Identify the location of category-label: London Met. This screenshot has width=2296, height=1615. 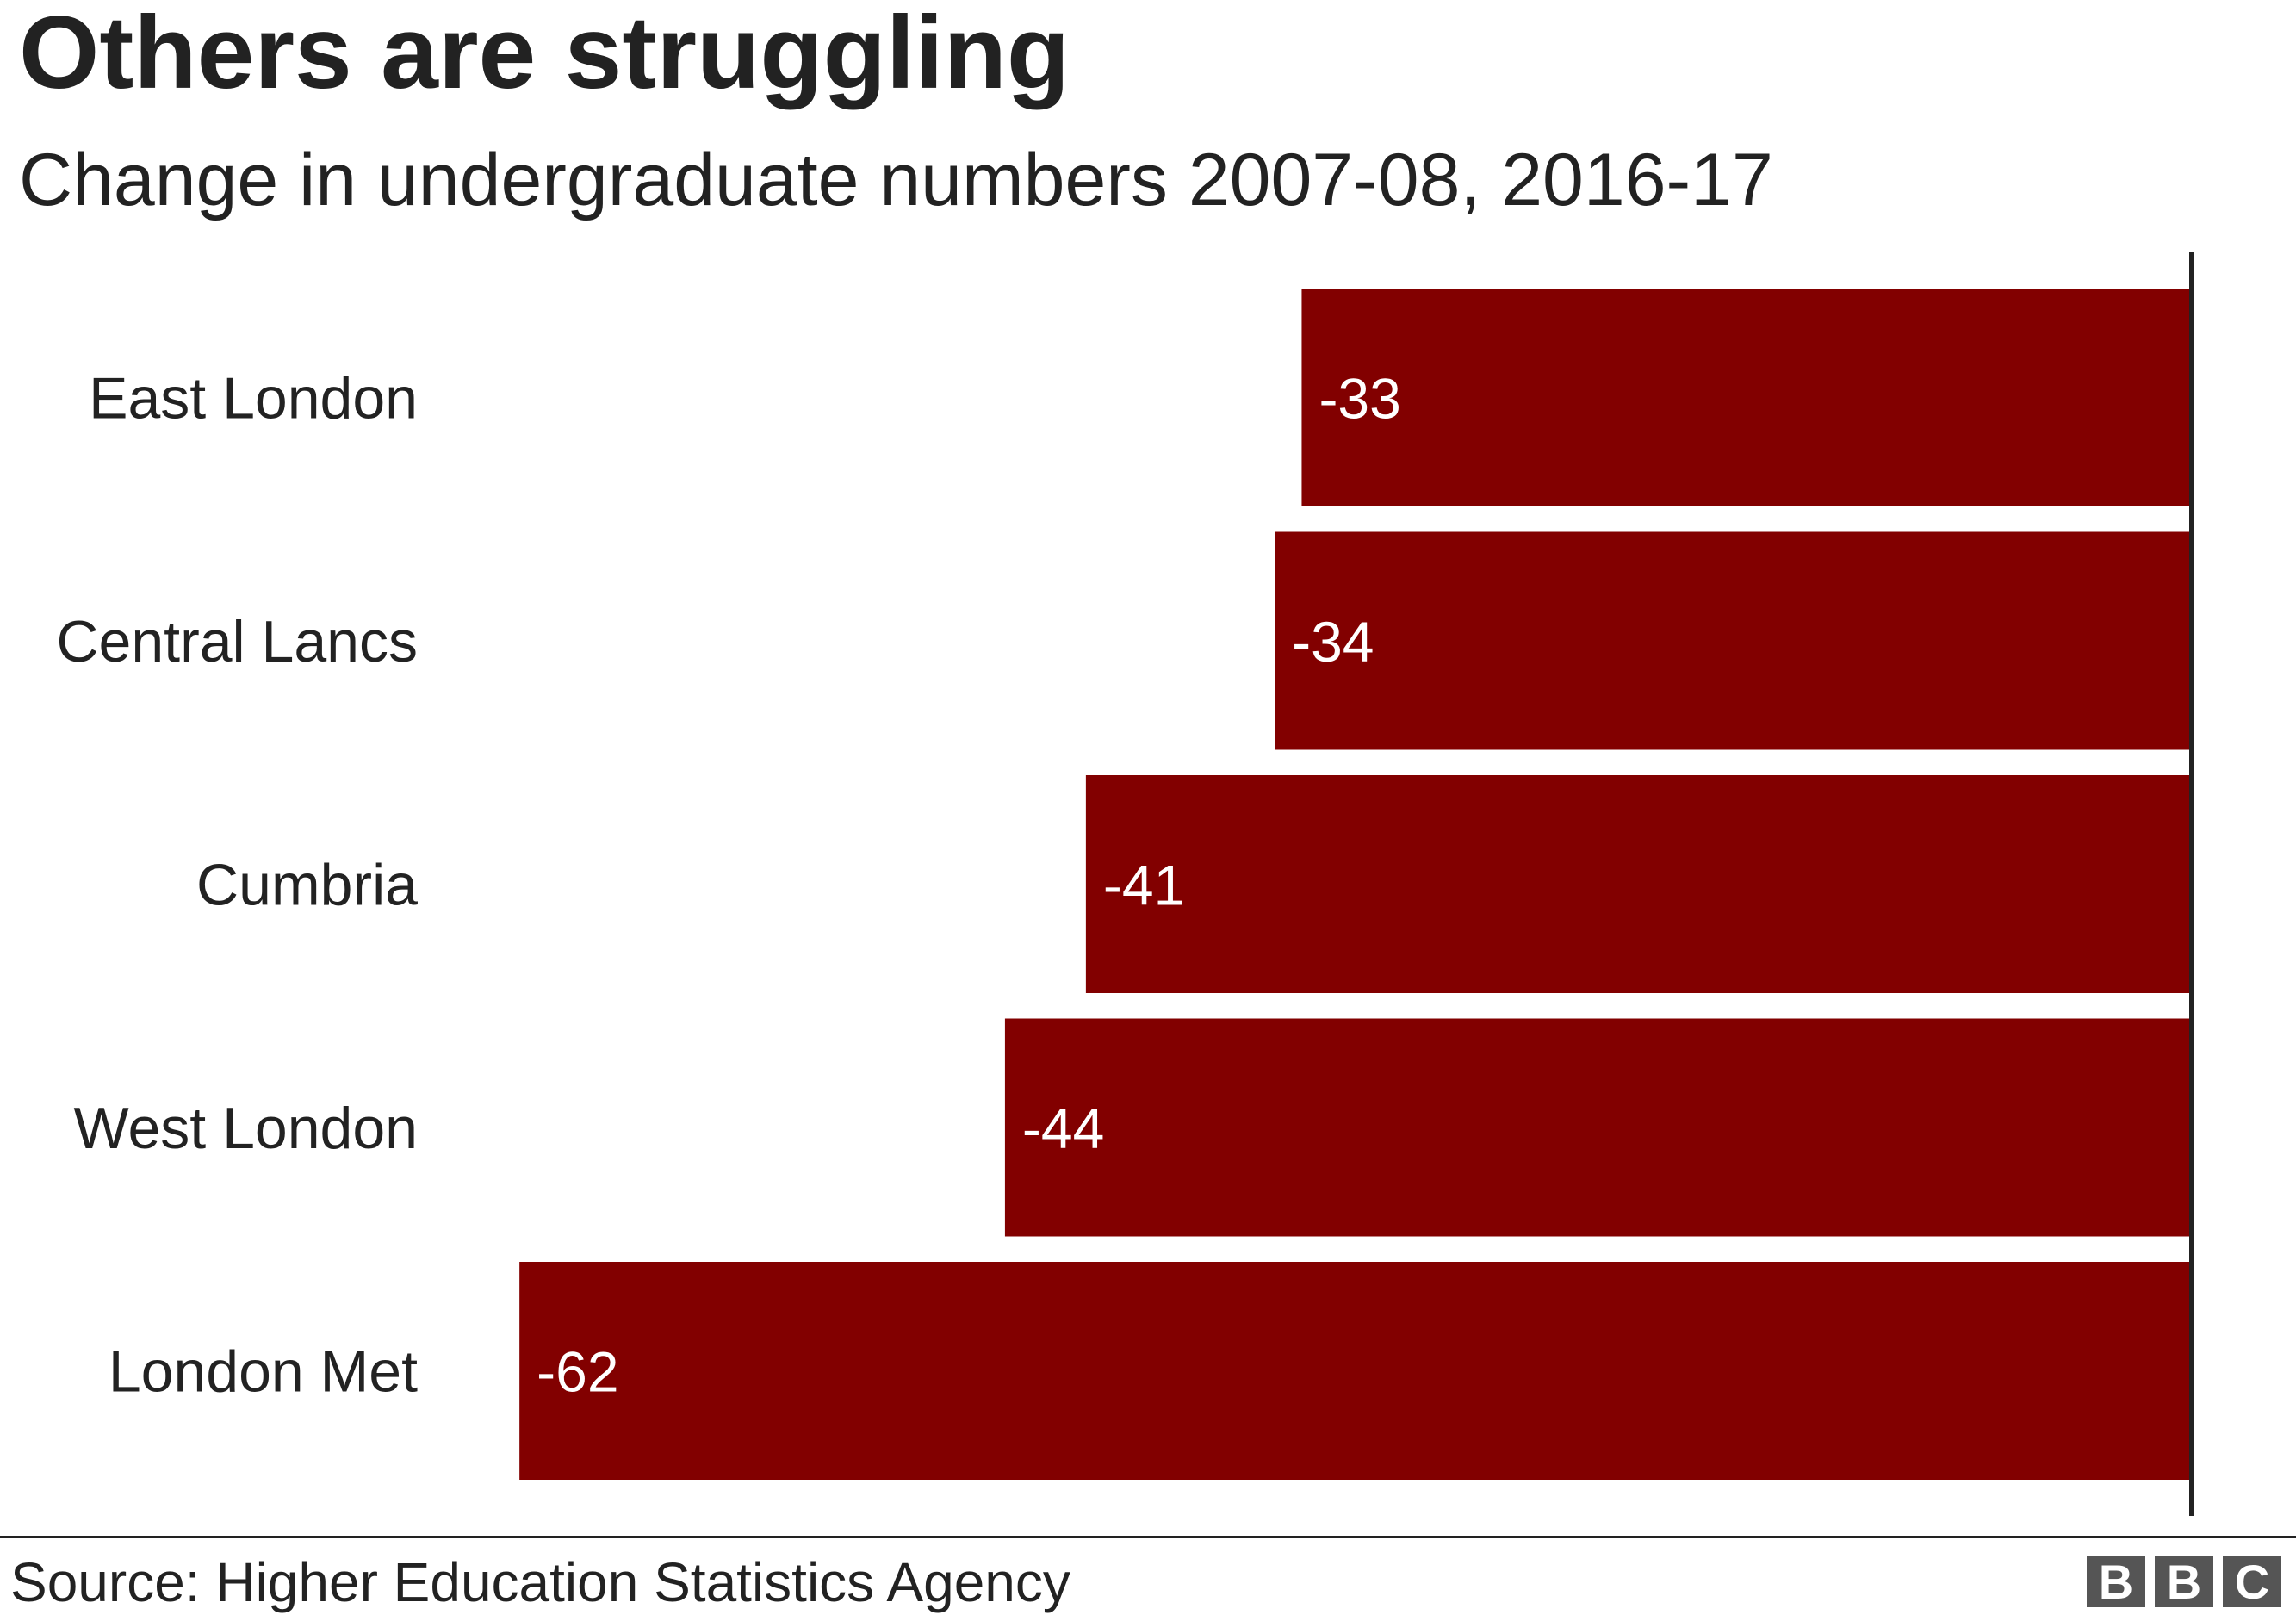
(263, 1372).